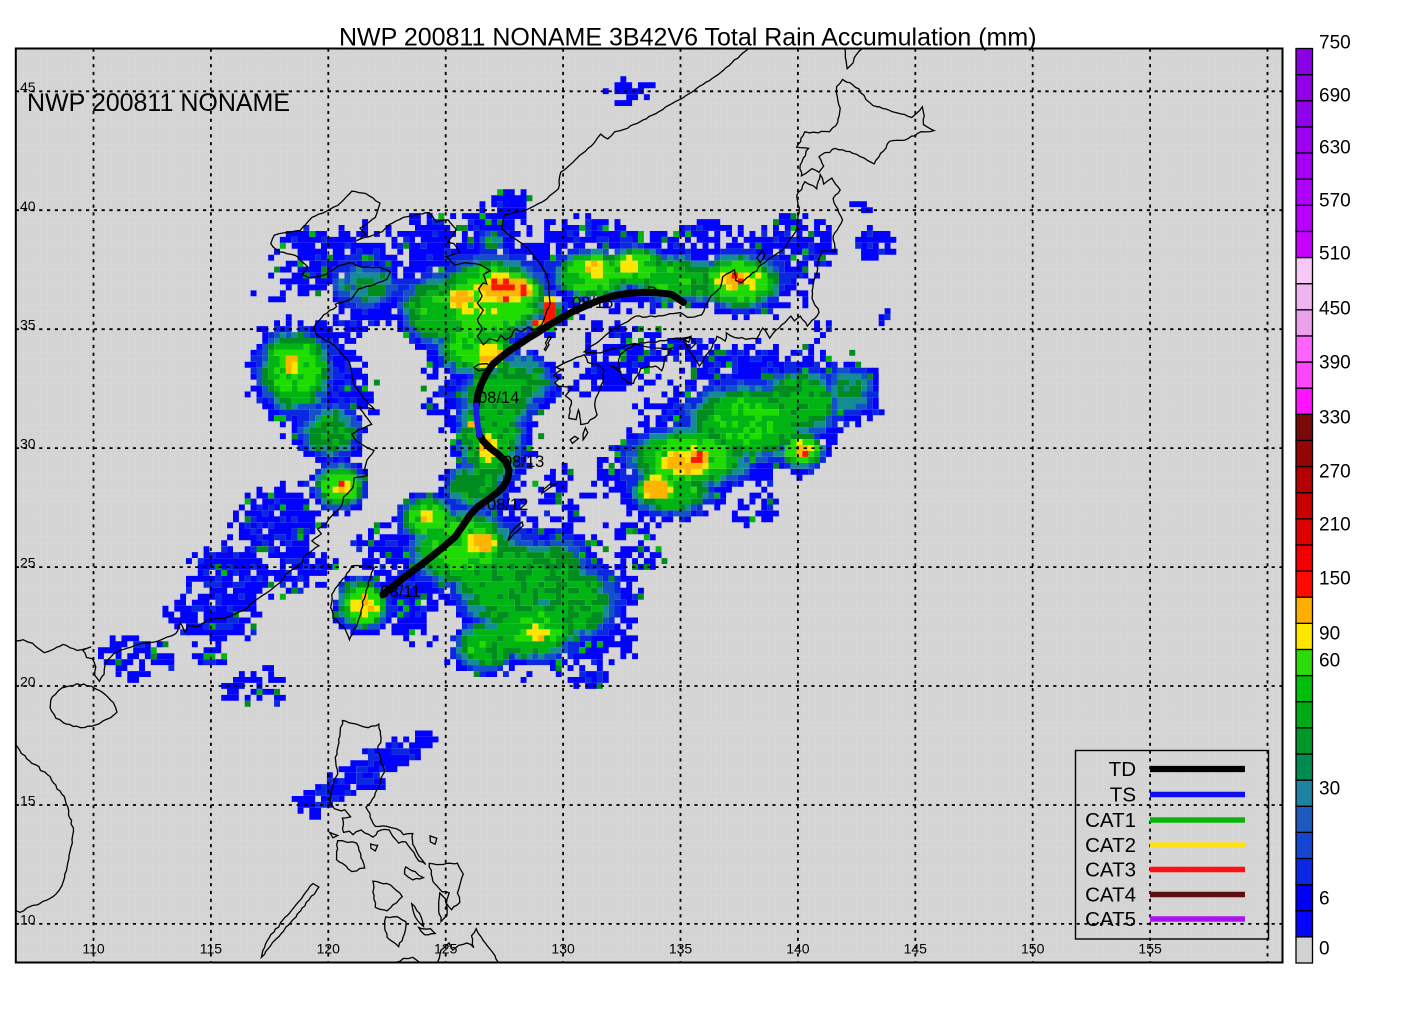 This screenshot has width=1425, height=1018. I want to click on svg-text: 15, so click(28, 801).